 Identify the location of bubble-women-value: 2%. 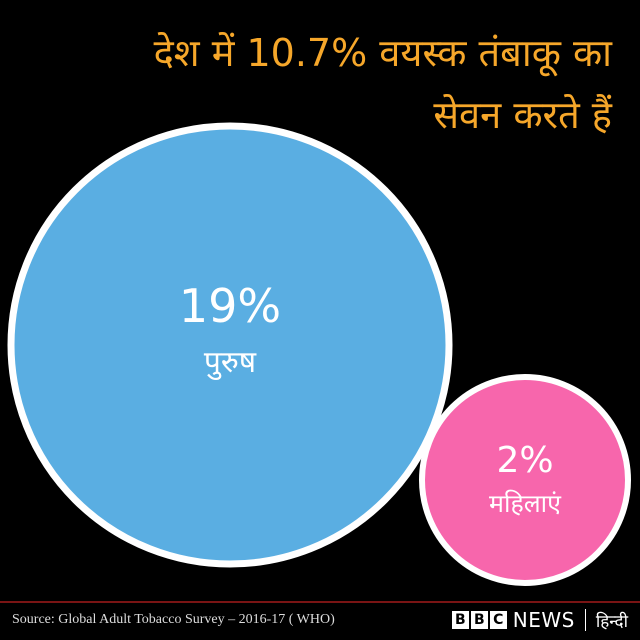
(524, 460).